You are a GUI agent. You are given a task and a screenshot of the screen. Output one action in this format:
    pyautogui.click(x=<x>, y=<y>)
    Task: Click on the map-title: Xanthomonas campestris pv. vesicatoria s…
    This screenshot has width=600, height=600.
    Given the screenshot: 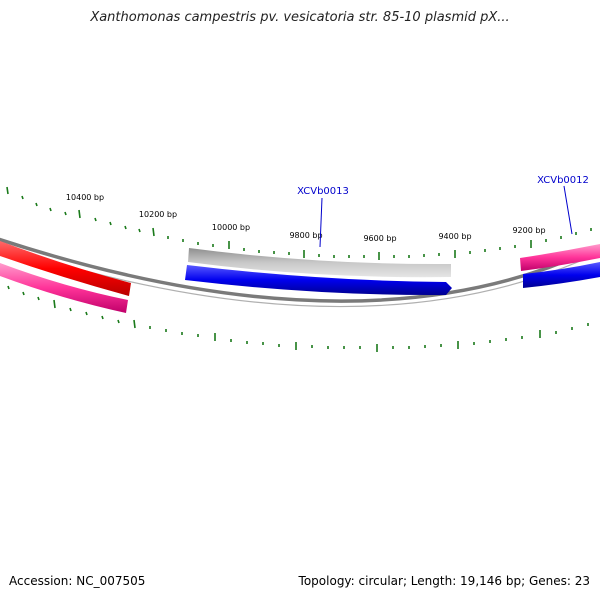 What is the action you would take?
    pyautogui.click(x=300, y=17)
    